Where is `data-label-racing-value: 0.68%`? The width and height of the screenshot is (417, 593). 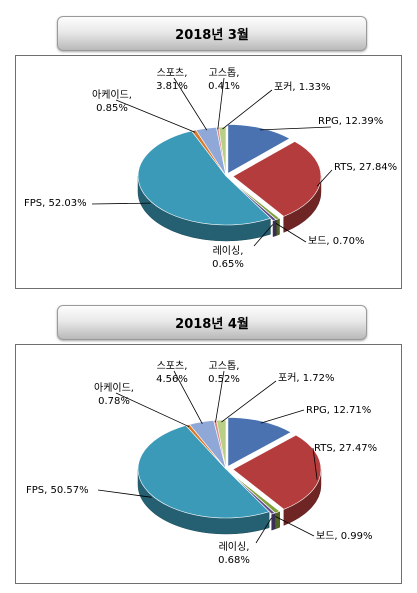
data-label-racing-value: 0.68% is located at coordinates (234, 560).